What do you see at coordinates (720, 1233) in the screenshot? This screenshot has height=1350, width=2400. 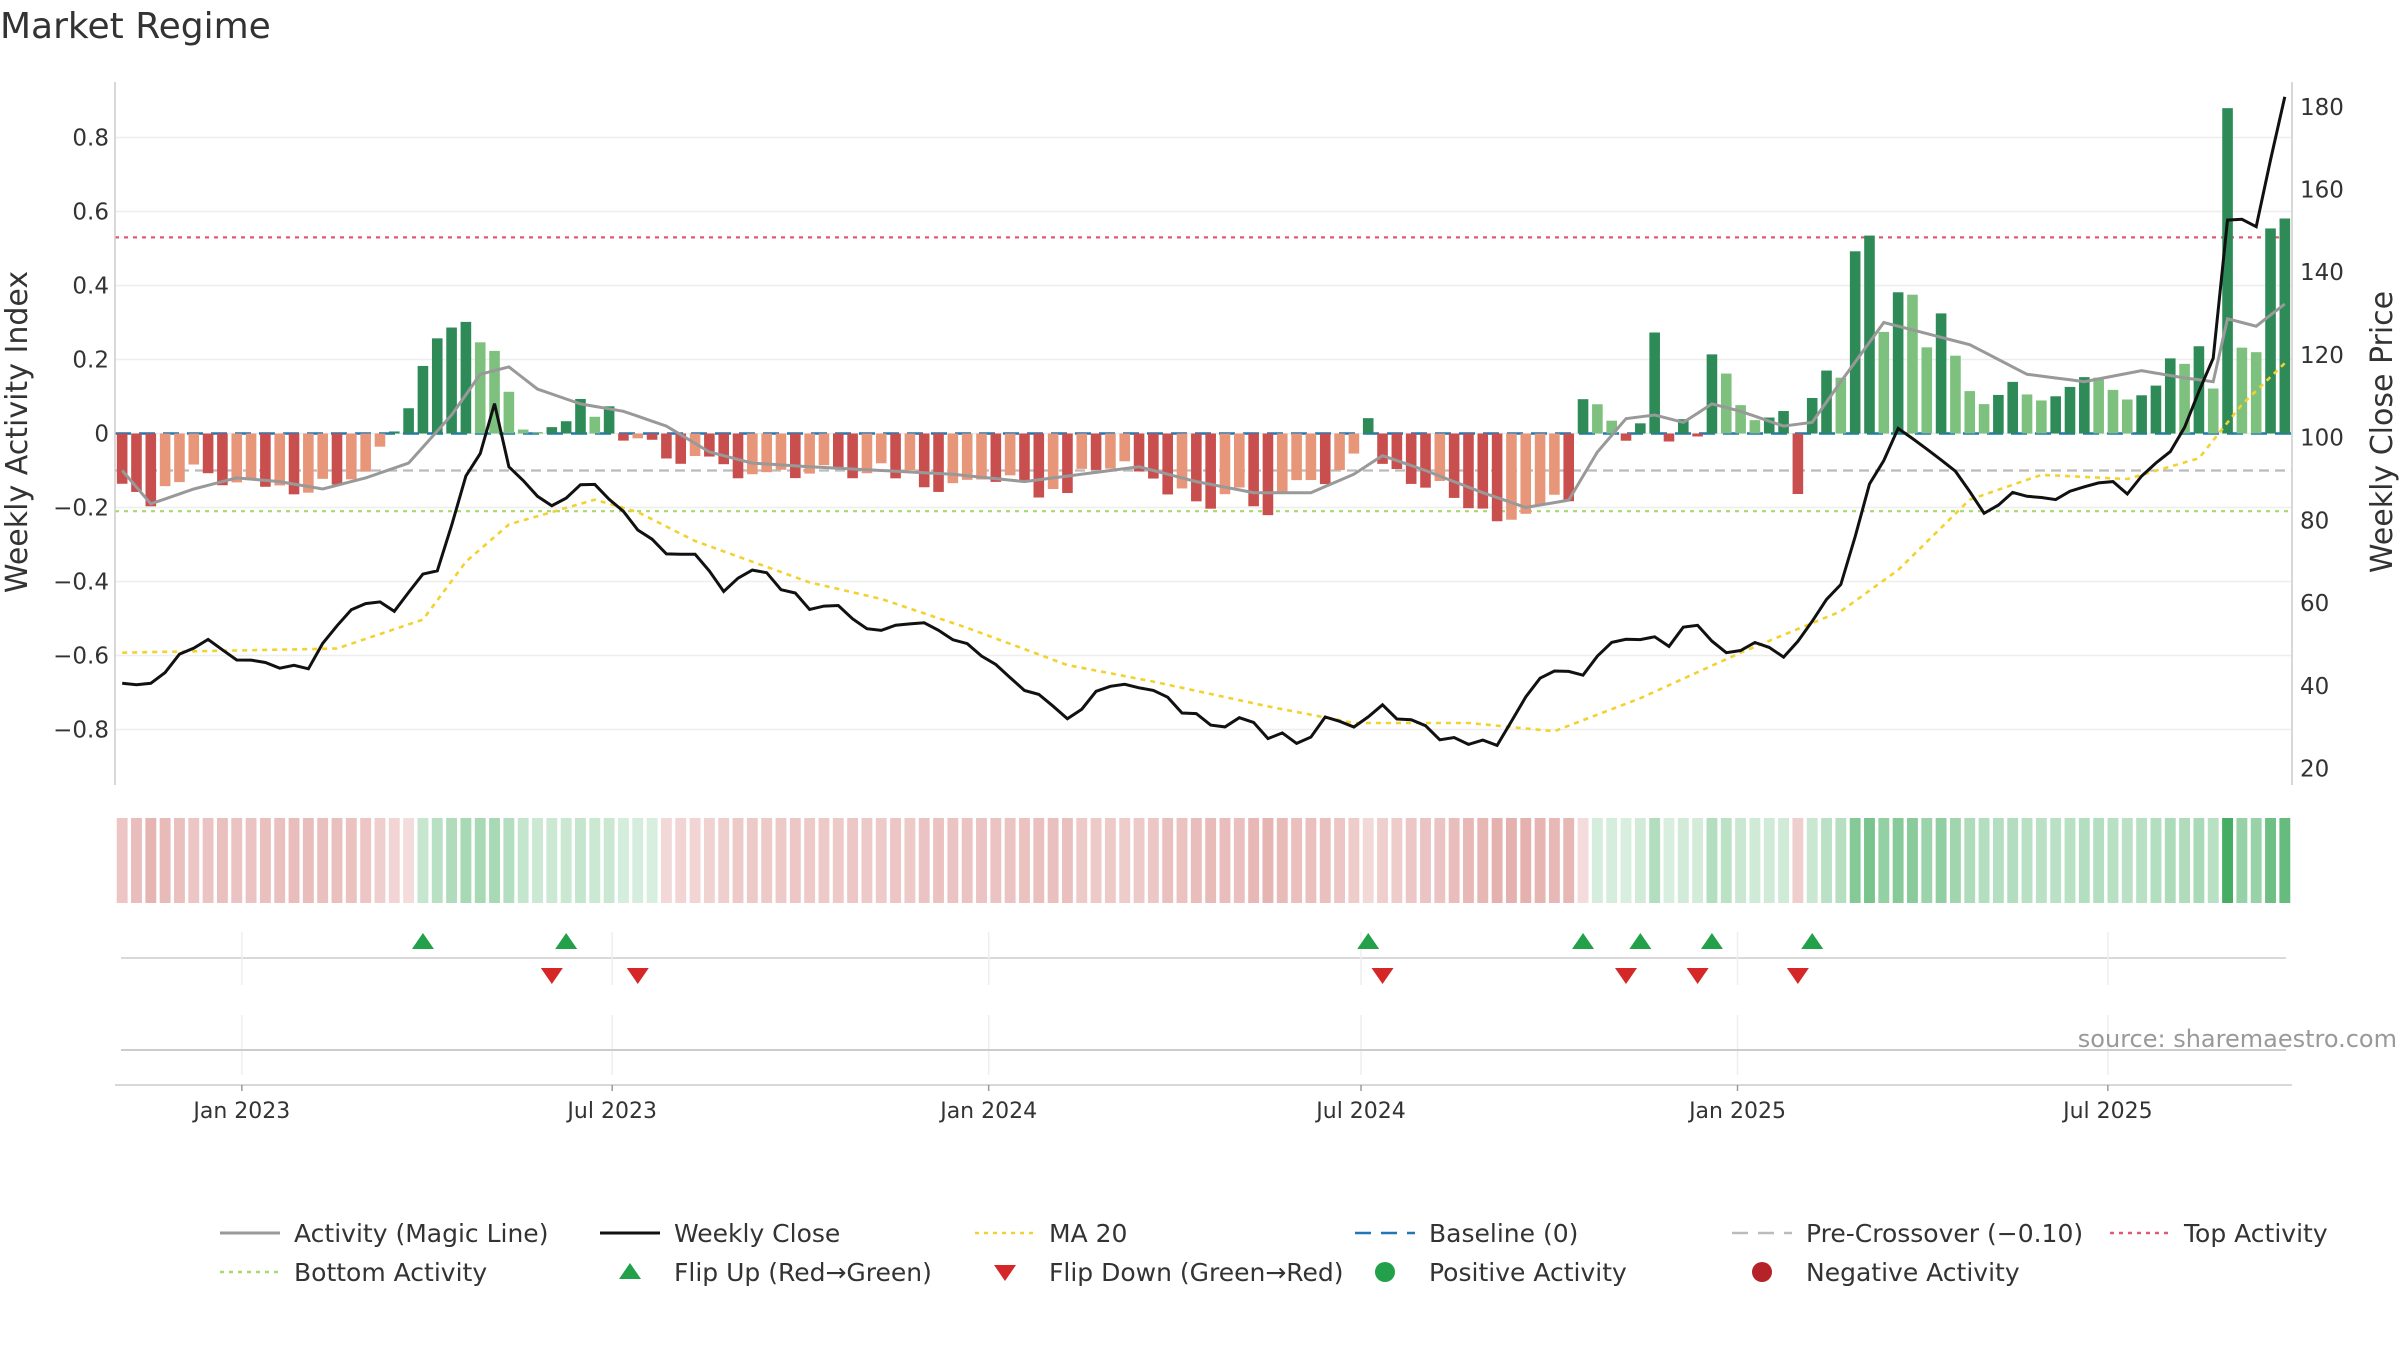 I see `legend-item: Weekly Close` at bounding box center [720, 1233].